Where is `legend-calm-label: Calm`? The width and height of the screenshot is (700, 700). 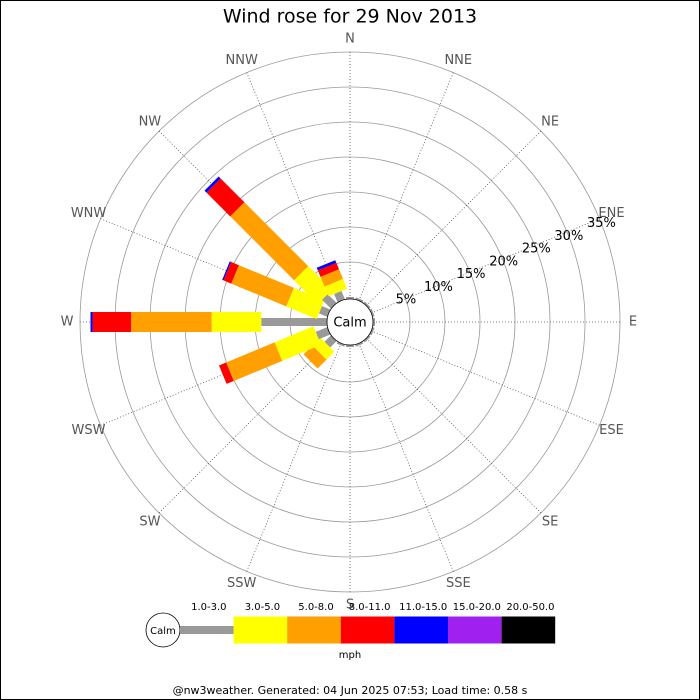
legend-calm-label: Calm is located at coordinates (163, 631).